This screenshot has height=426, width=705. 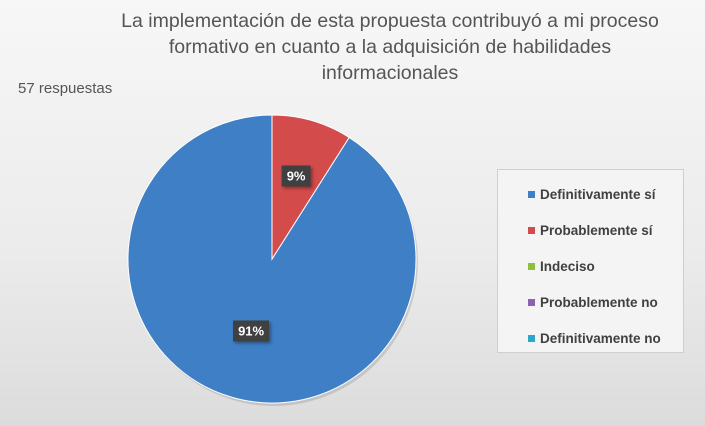 I want to click on legend-item: Definitivamente no, so click(x=590, y=338).